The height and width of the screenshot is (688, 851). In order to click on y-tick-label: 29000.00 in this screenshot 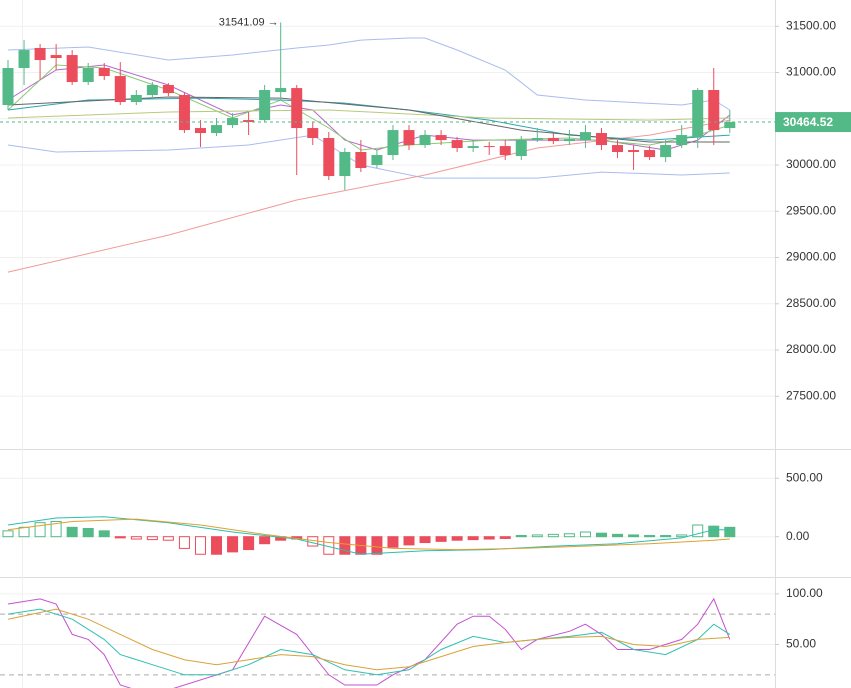, I will do `click(811, 257)`.